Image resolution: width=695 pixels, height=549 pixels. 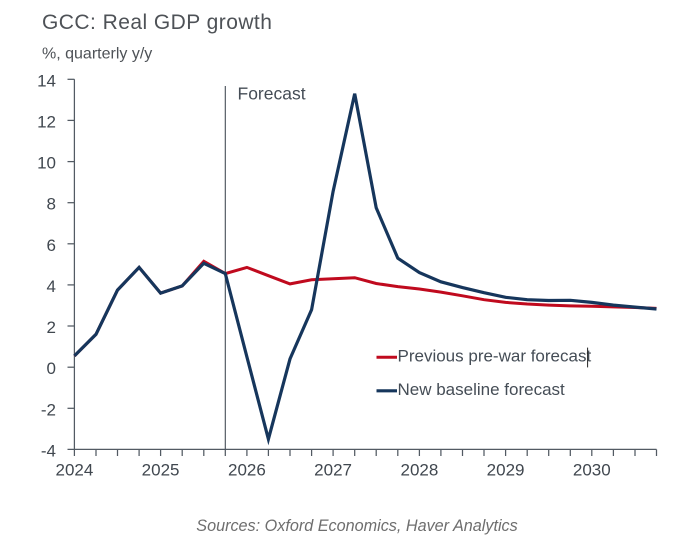 What do you see at coordinates (46, 121) in the screenshot?
I see `svg-text: 12` at bounding box center [46, 121].